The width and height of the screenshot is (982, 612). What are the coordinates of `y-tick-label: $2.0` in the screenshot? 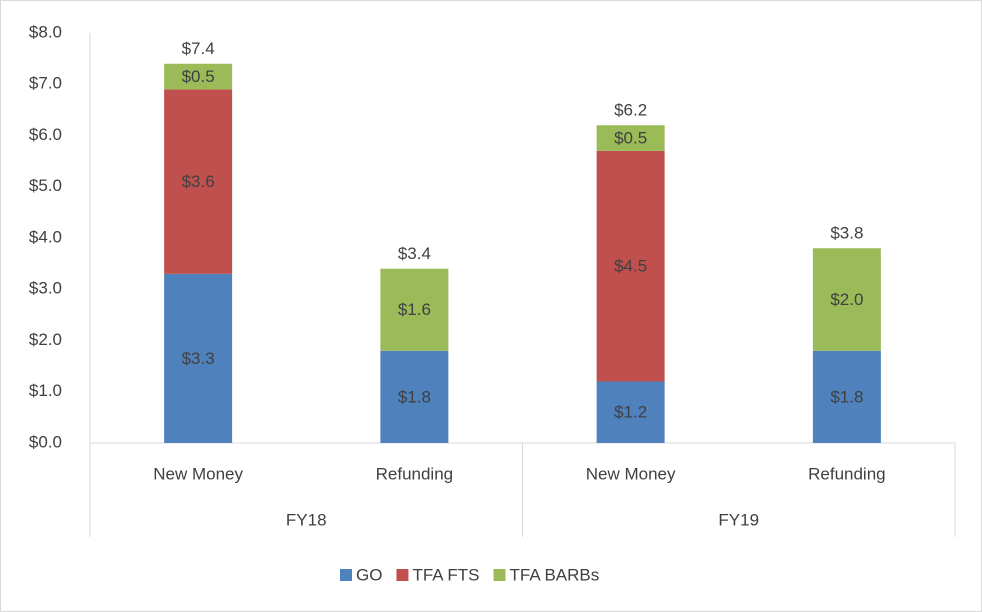 It's located at (45, 339).